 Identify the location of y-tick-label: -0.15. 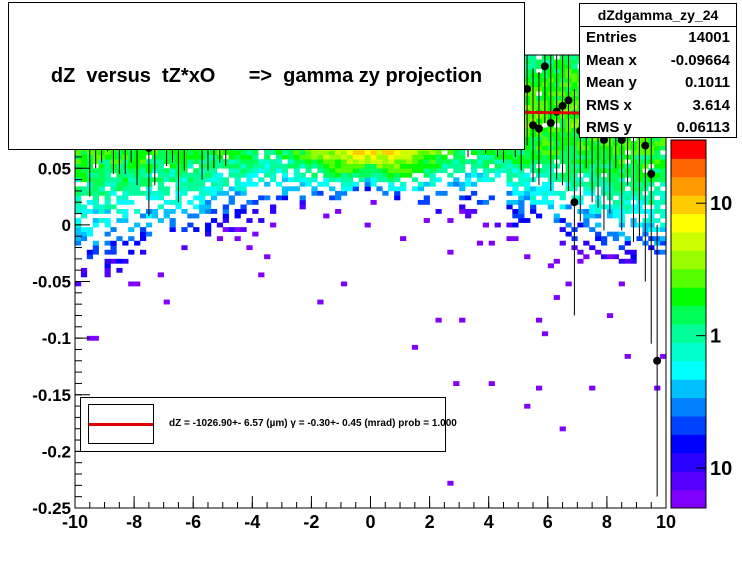
(51, 395).